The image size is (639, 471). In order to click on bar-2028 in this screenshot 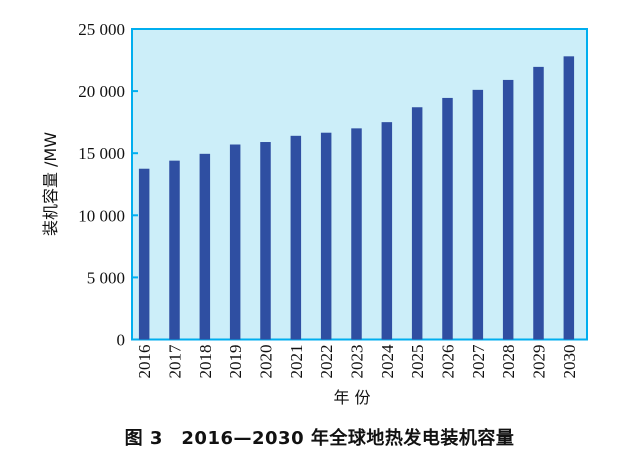, I will do `click(508, 209)`.